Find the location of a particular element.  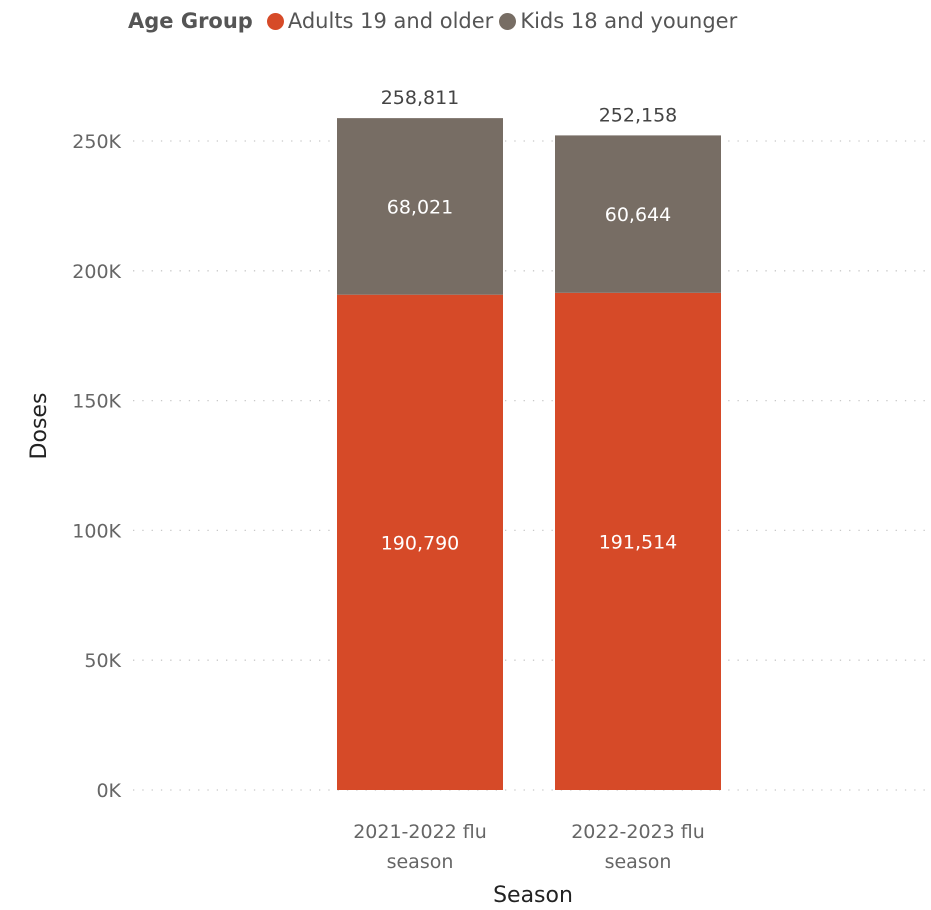

y-tick-label: 100K is located at coordinates (96, 531).